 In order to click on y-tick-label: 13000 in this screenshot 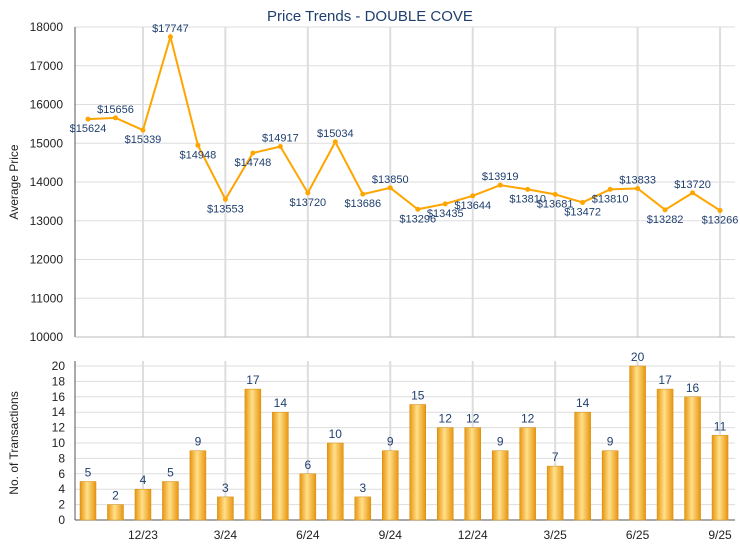, I will do `click(47, 221)`.